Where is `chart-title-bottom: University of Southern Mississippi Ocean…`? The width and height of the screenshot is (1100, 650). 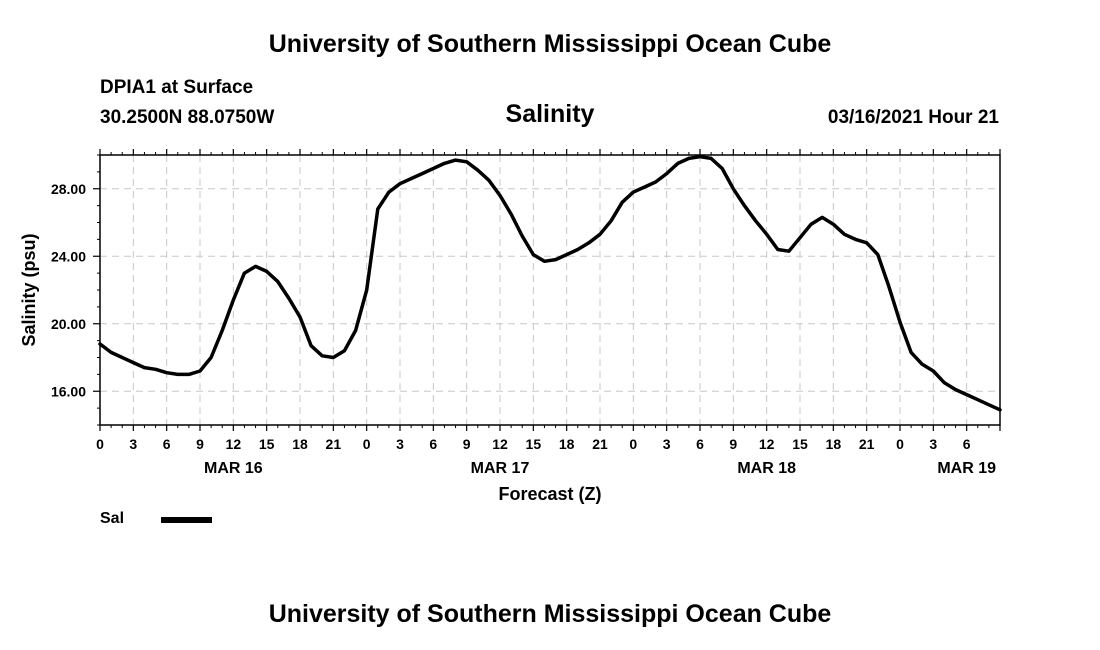
chart-title-bottom: University of Southern Mississippi Ocean… is located at coordinates (550, 614).